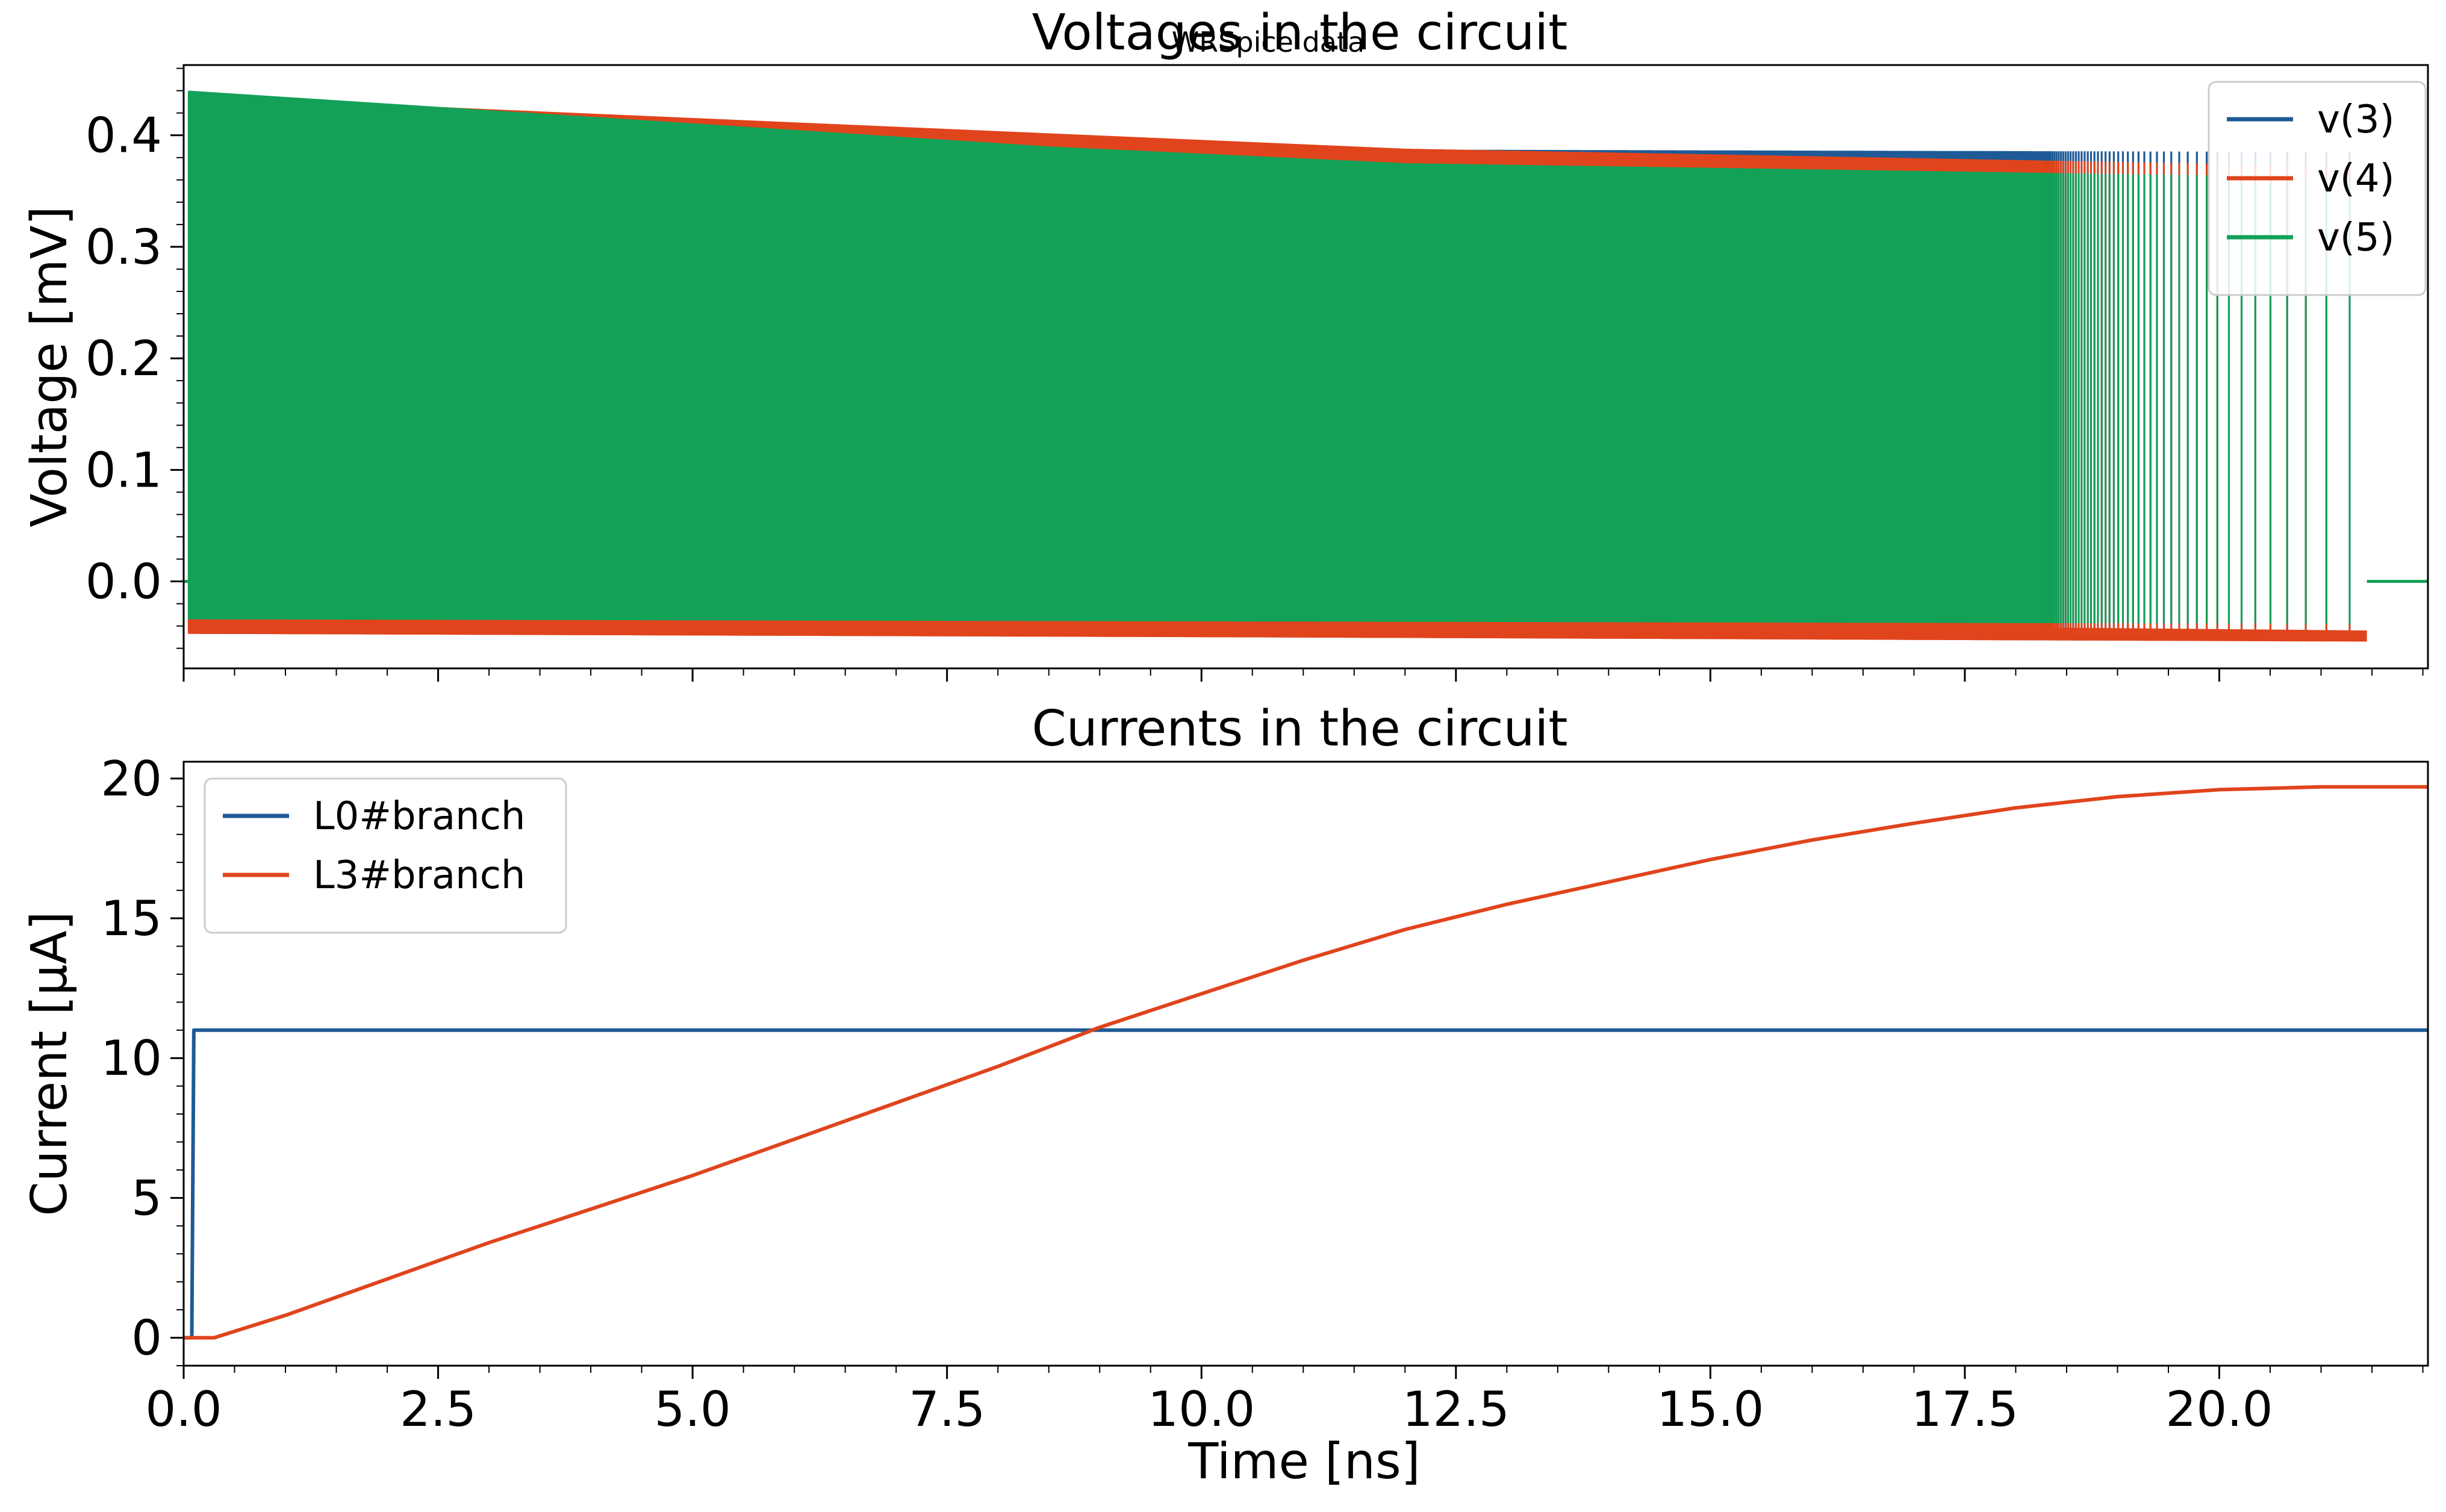 This screenshot has height=1512, width=2446. I want to click on x-tick-label: 17.5, so click(1964, 1409).